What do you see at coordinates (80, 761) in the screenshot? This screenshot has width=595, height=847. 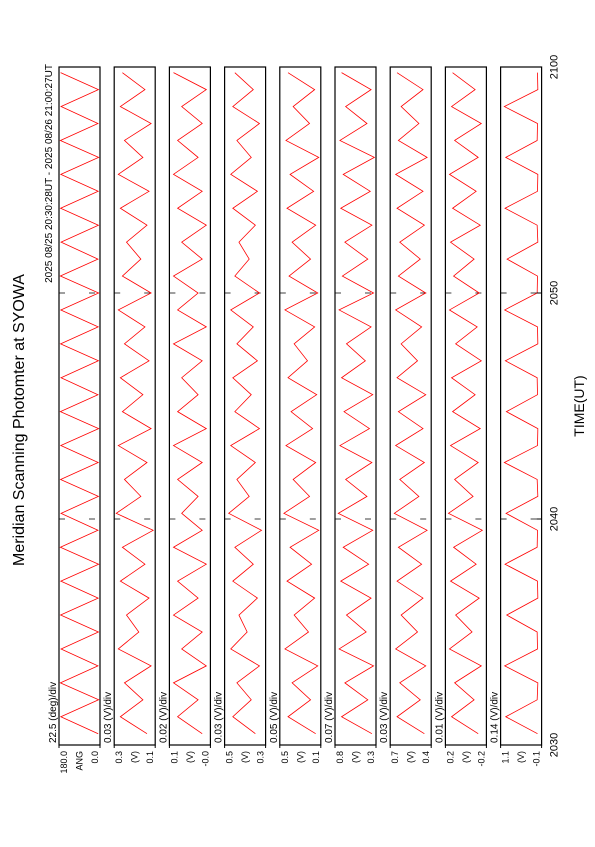 I see `y-axis-label: ANG` at bounding box center [80, 761].